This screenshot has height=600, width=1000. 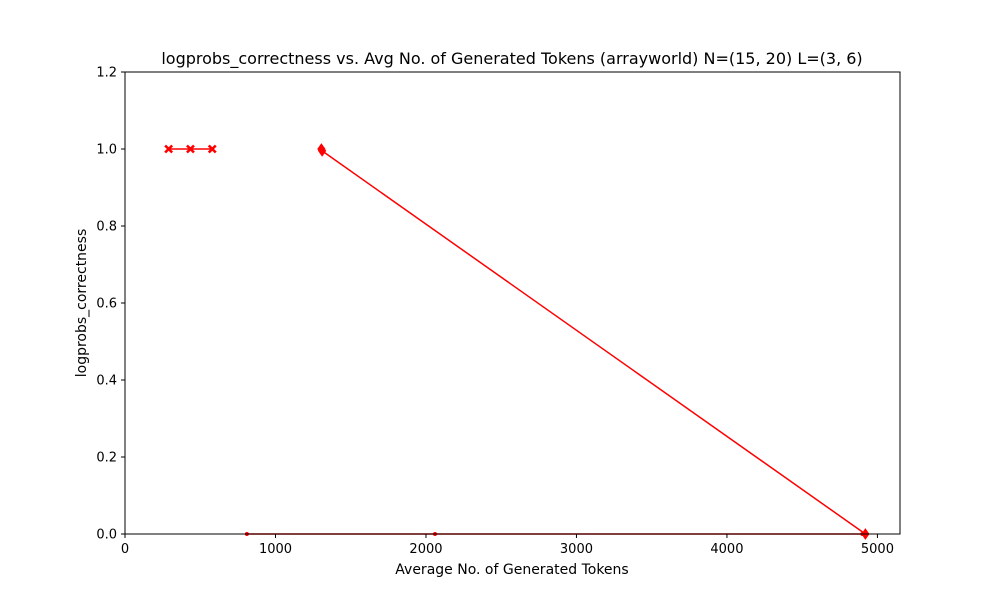 I want to click on y-tick-label-0.2: 0.2, so click(x=106, y=458).